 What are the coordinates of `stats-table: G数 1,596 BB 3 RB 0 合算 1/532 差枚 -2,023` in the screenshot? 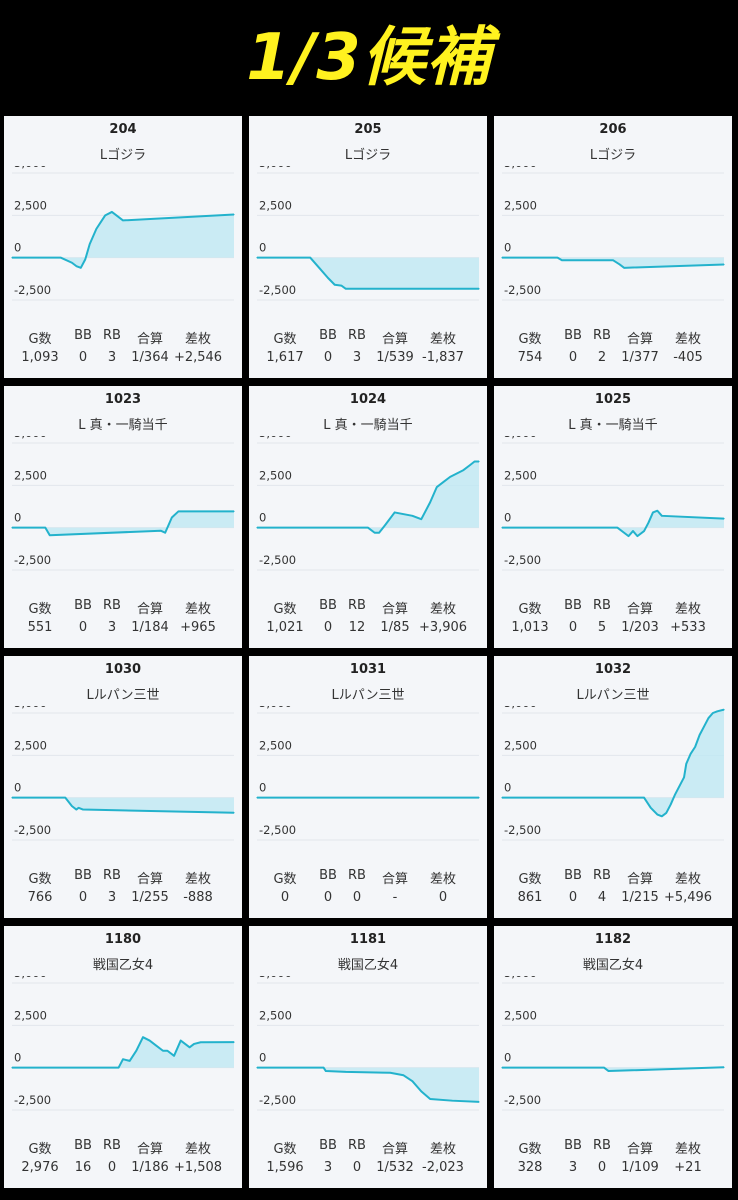 It's located at (368, 1160).